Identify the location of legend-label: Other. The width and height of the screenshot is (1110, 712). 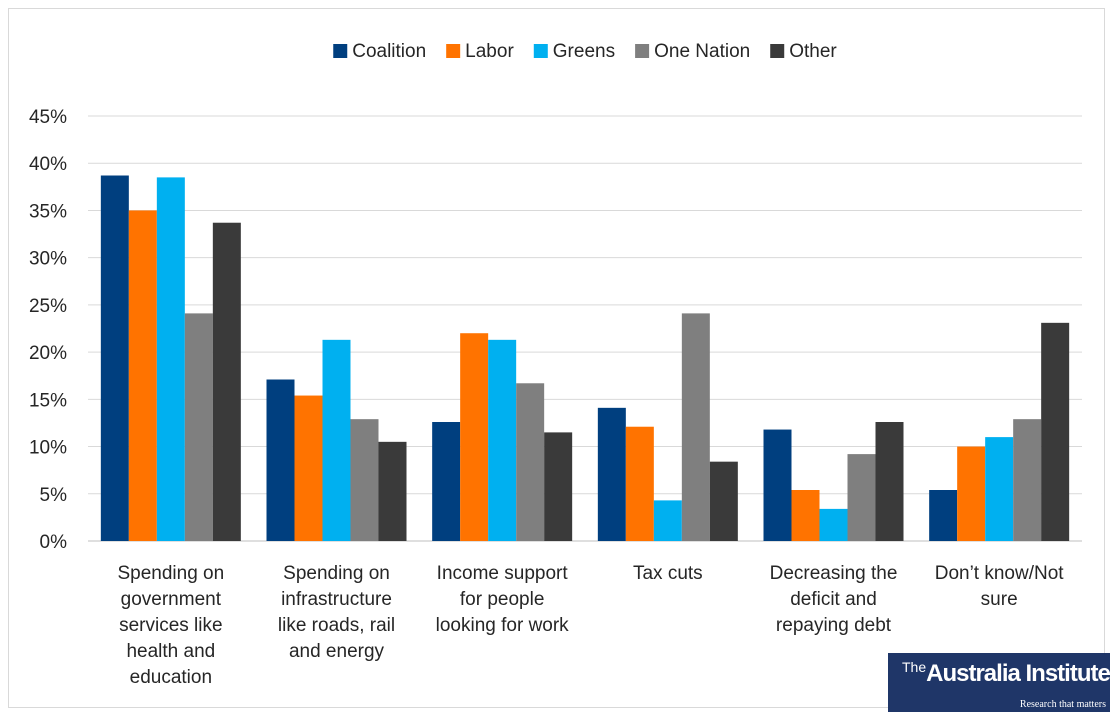
(813, 51).